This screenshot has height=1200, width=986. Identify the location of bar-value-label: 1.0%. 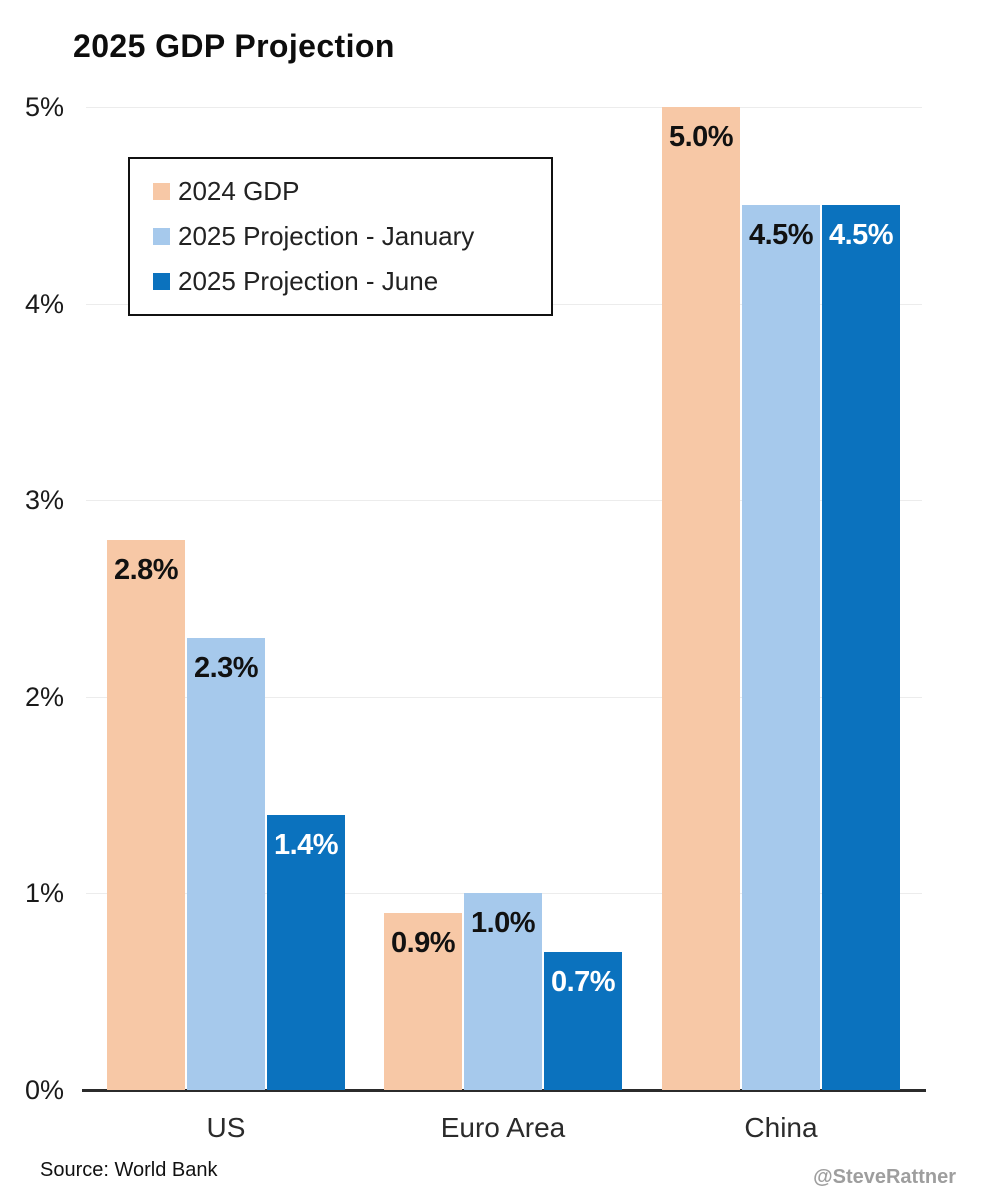
(503, 923).